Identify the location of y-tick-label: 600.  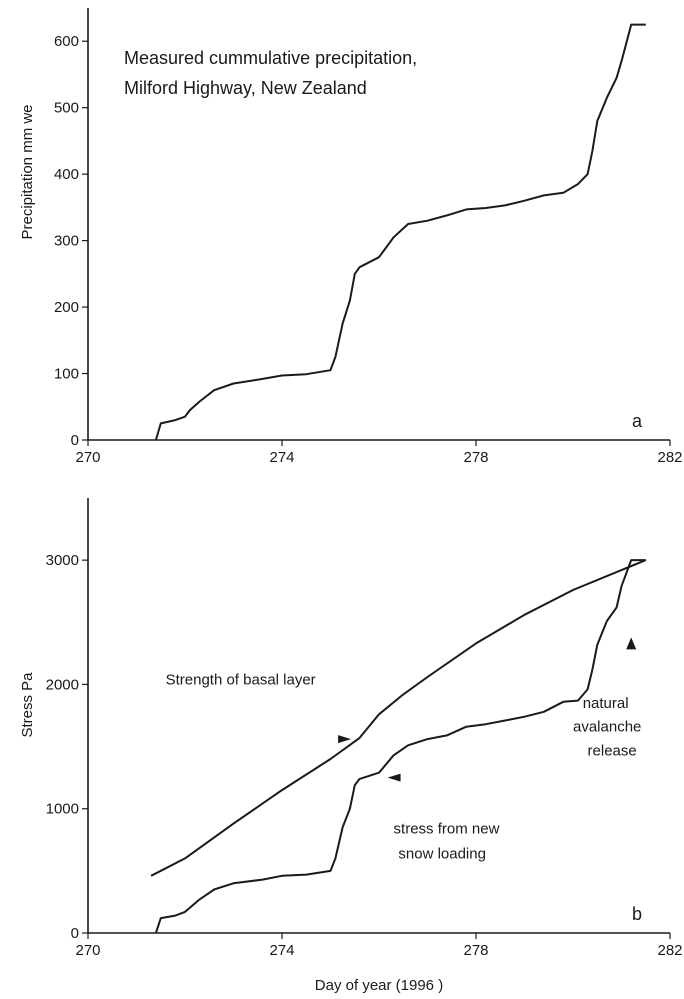
(66, 41).